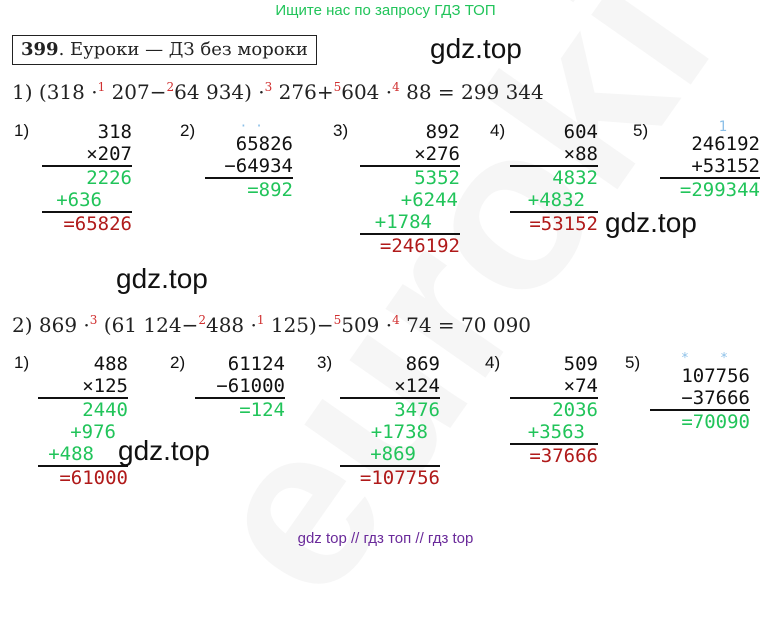 The height and width of the screenshot is (641, 771). What do you see at coordinates (51, 325) in the screenshot?
I see `expr-part: 2) 869 ·` at bounding box center [51, 325].